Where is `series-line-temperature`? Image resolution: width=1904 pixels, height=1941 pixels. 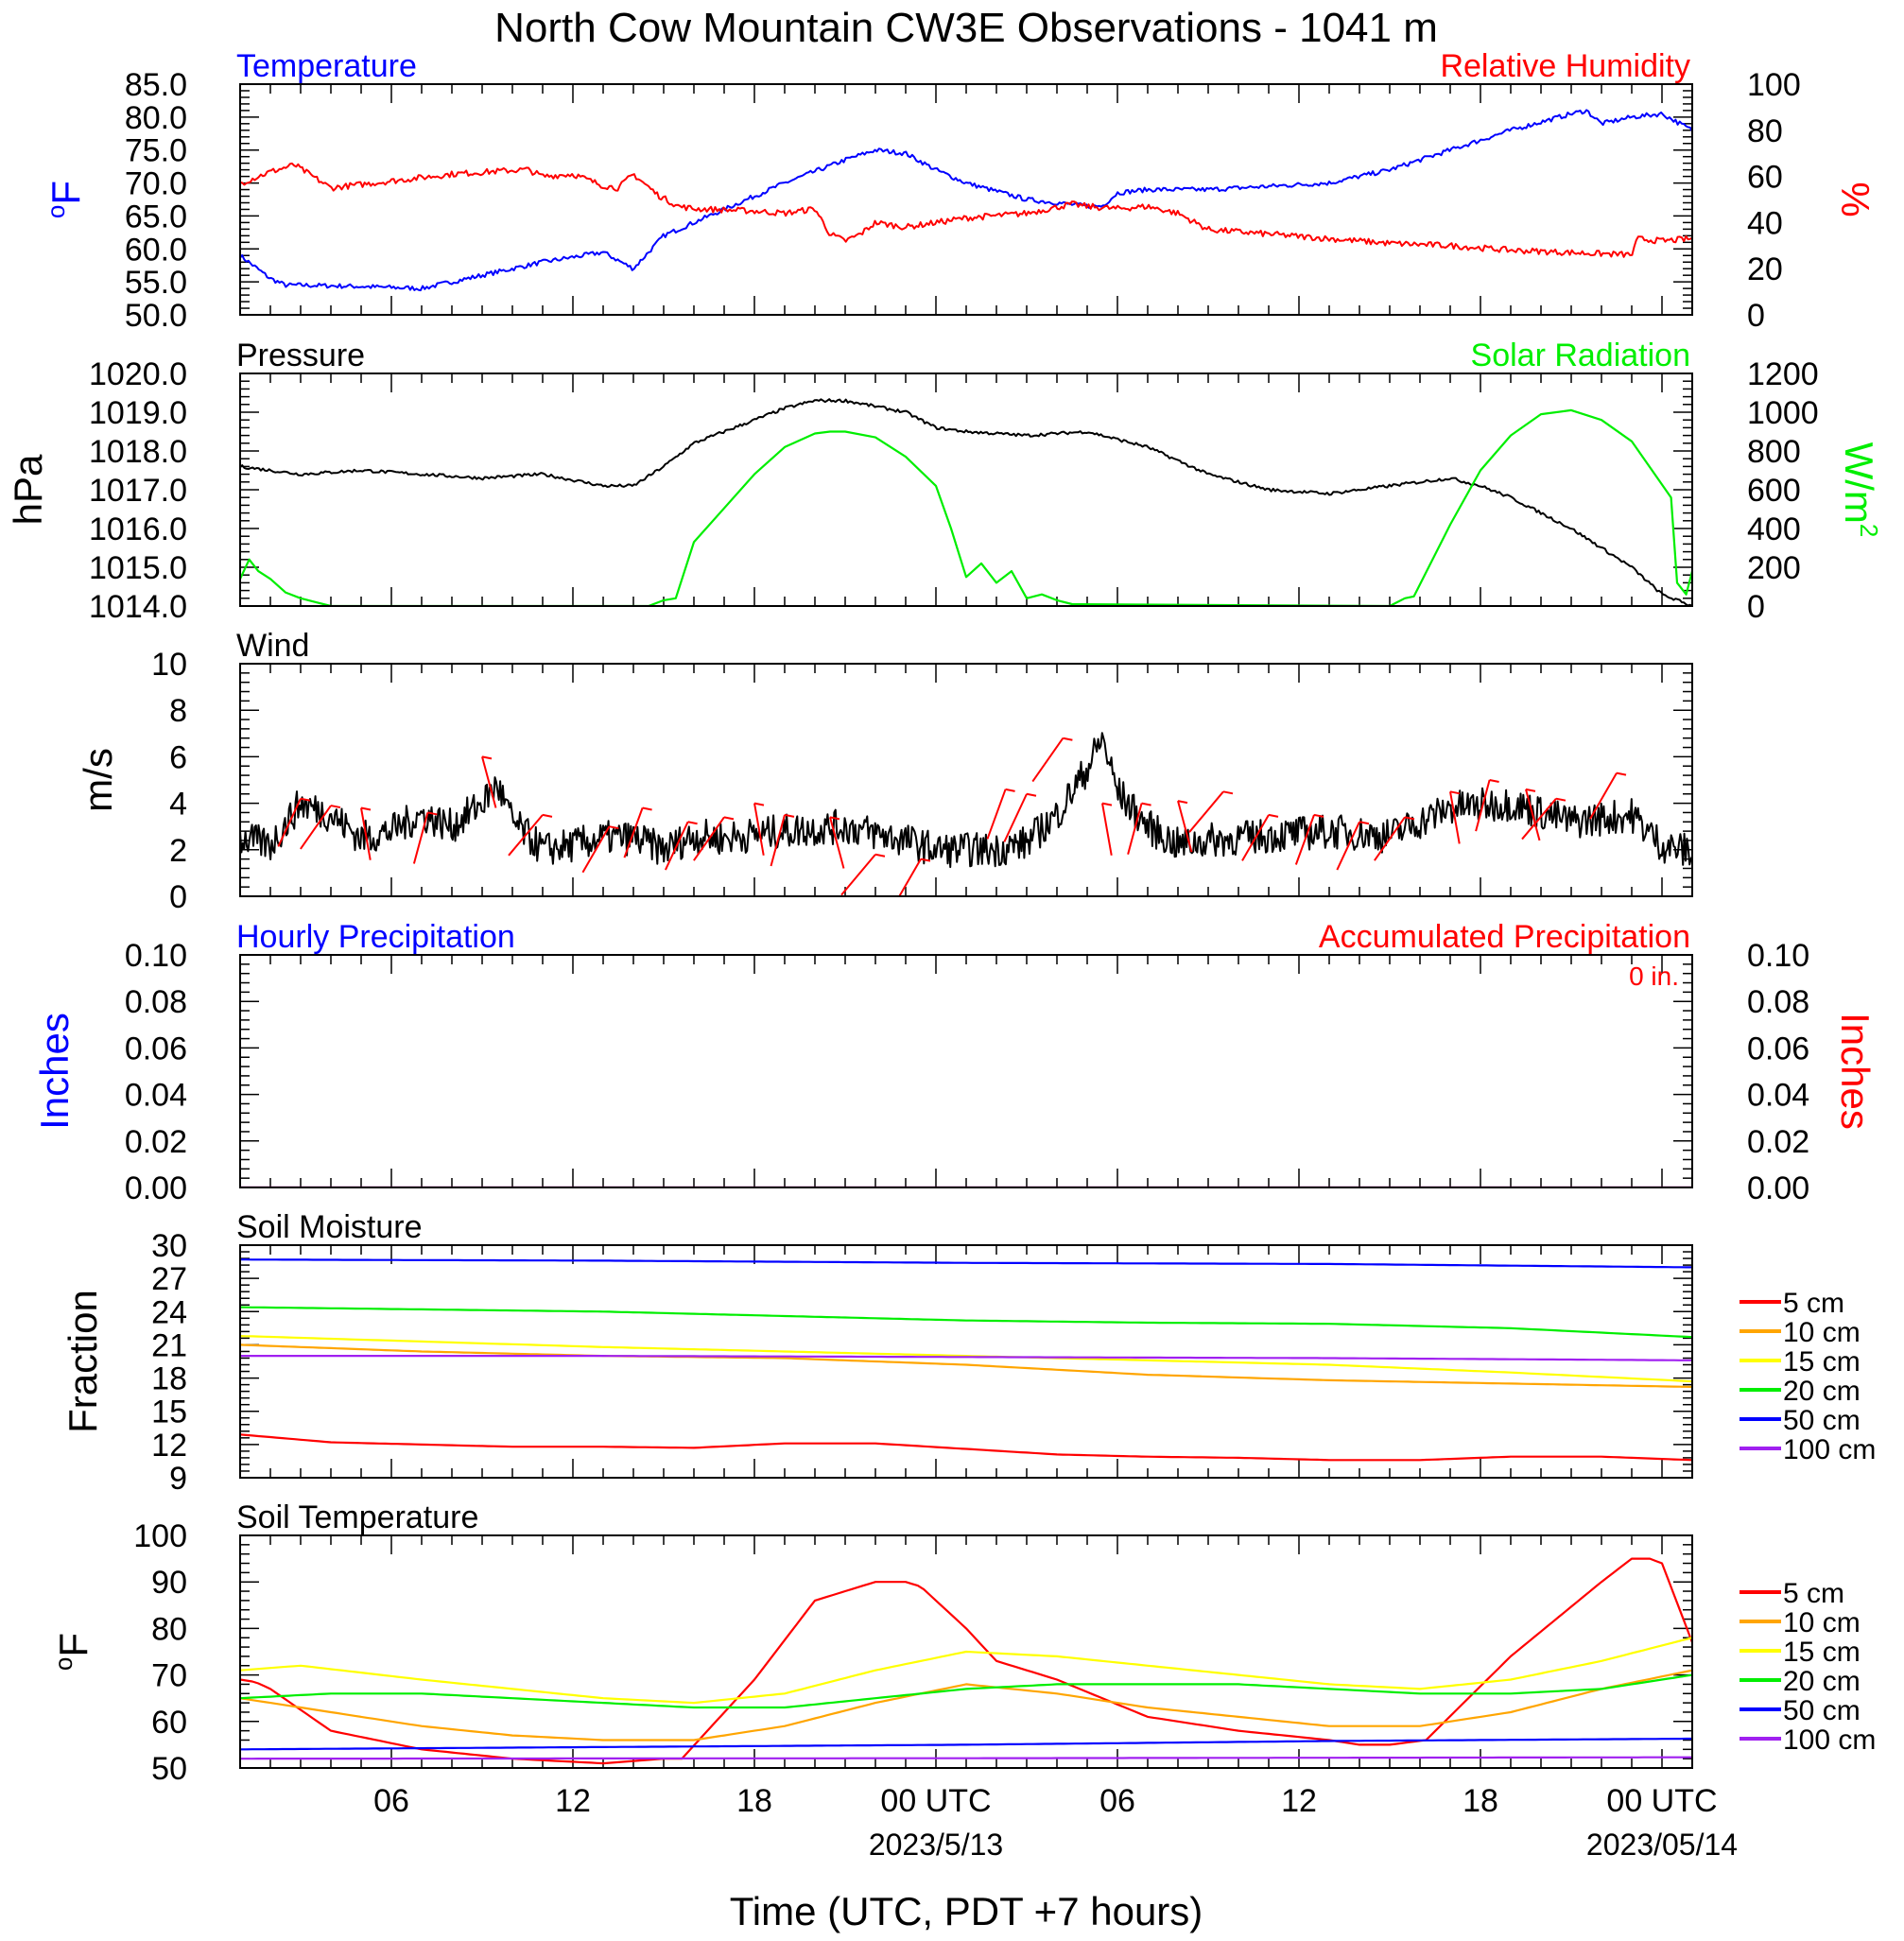
series-line-temperature is located at coordinates (966, 201).